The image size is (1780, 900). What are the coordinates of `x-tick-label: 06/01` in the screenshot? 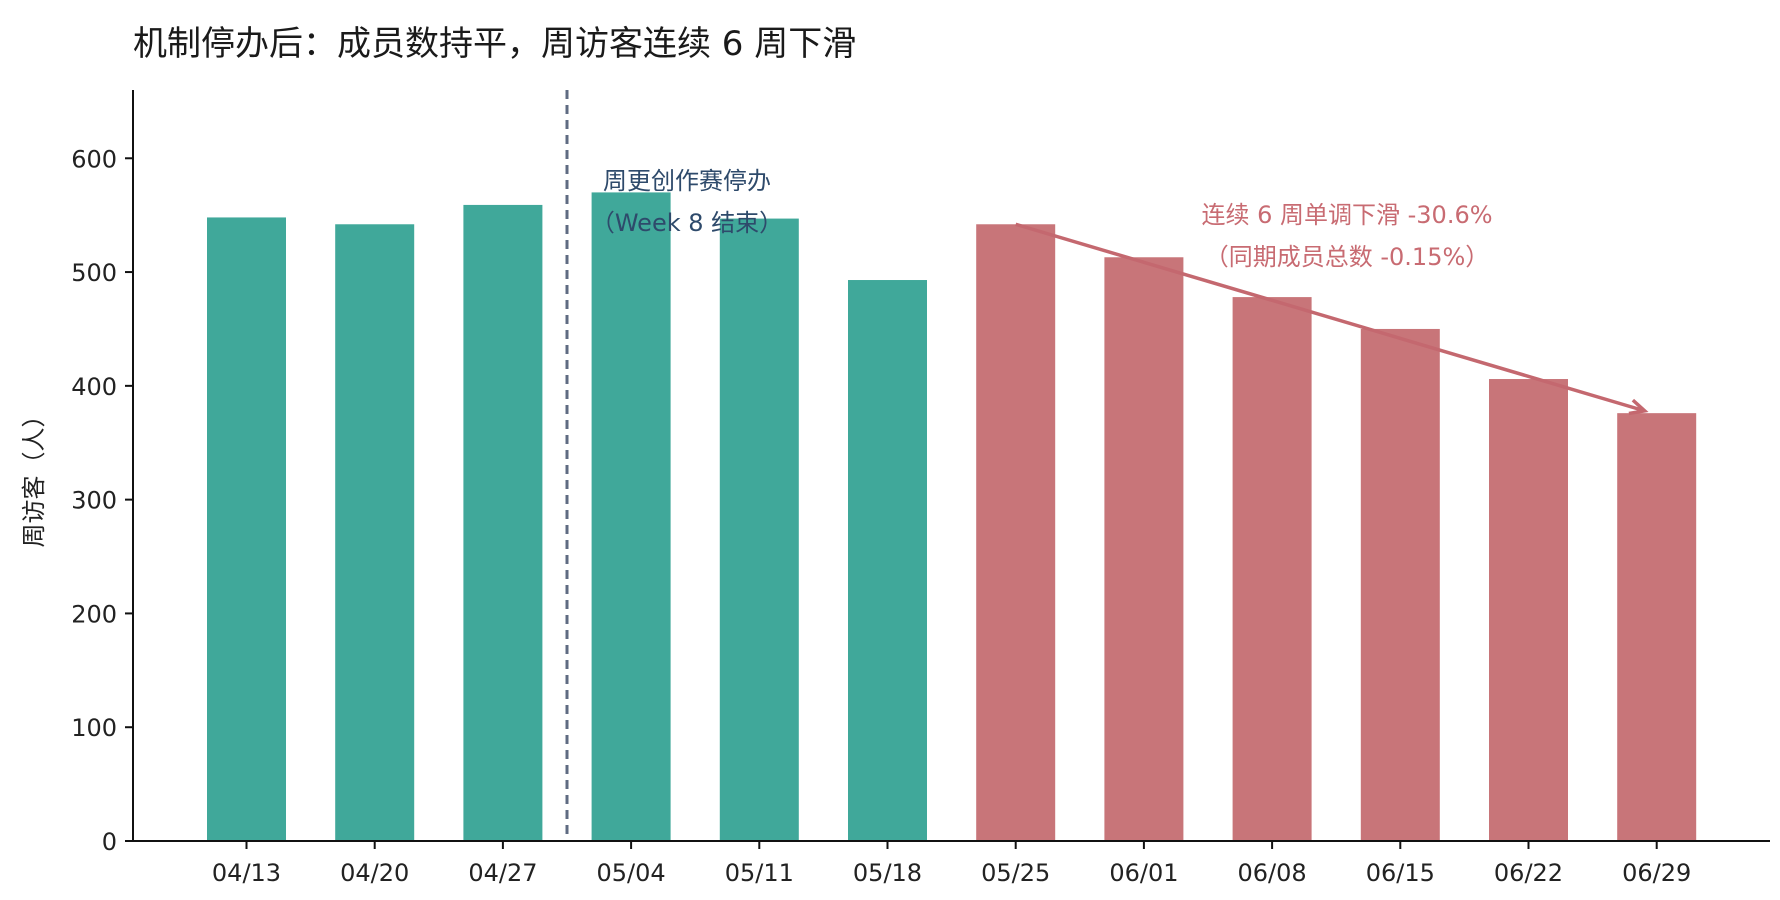 It's located at (1143, 873).